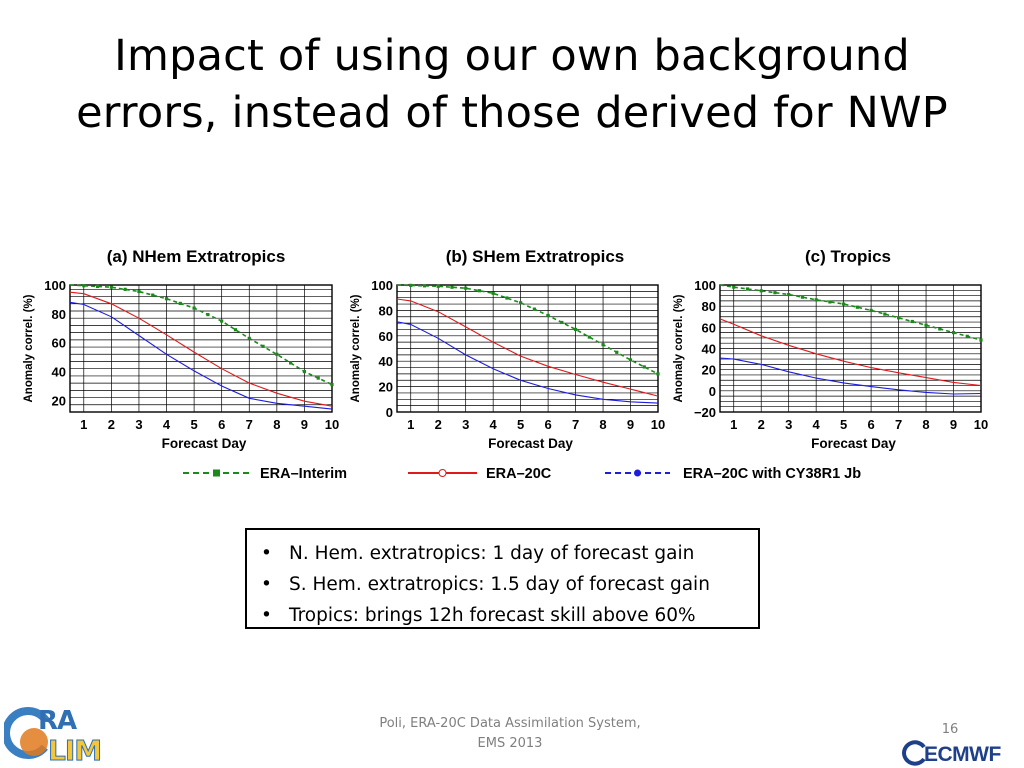 The height and width of the screenshot is (768, 1024). I want to click on era-clim-logo: RA LIM, so click(53, 735).